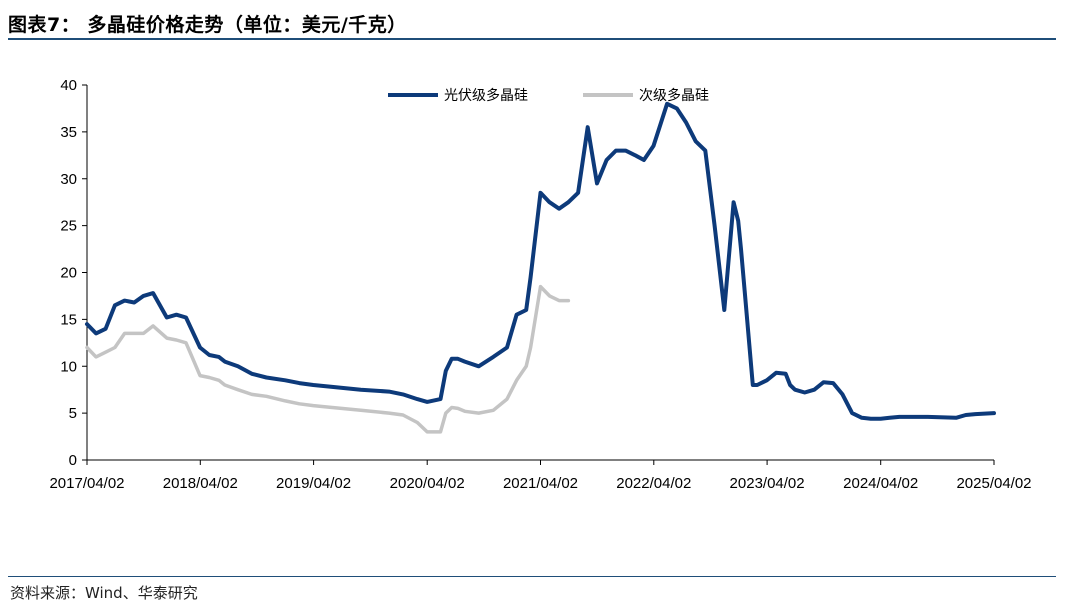 Image resolution: width=1080 pixels, height=611 pixels. Describe the element at coordinates (533, 22) in the screenshot. I see `title-bar: 图表7： 多晶硅价格走势（单位：美元/千克）` at that location.